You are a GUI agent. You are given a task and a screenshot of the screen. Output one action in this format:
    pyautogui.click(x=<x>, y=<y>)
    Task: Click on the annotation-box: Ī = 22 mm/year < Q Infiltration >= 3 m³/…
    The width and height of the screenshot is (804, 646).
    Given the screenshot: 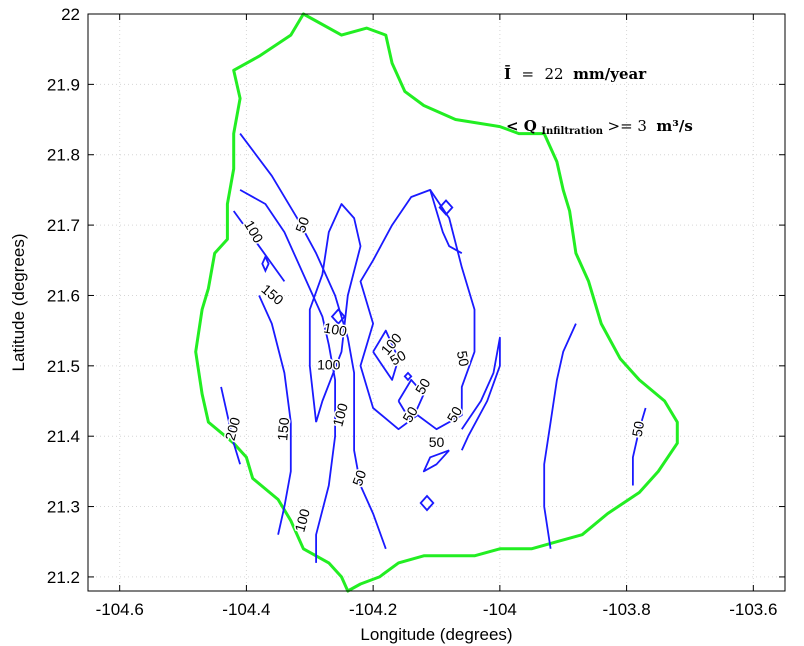 What is the action you would take?
    pyautogui.click(x=598, y=101)
    